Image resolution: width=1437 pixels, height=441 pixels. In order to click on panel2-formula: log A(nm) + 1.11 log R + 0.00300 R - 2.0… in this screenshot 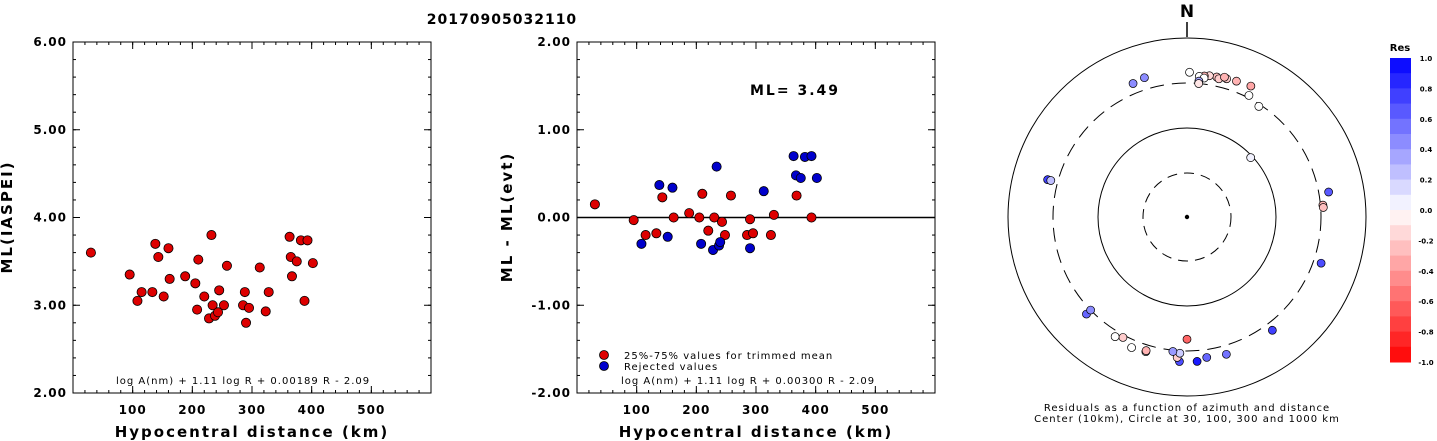, I will do `click(748, 381)`.